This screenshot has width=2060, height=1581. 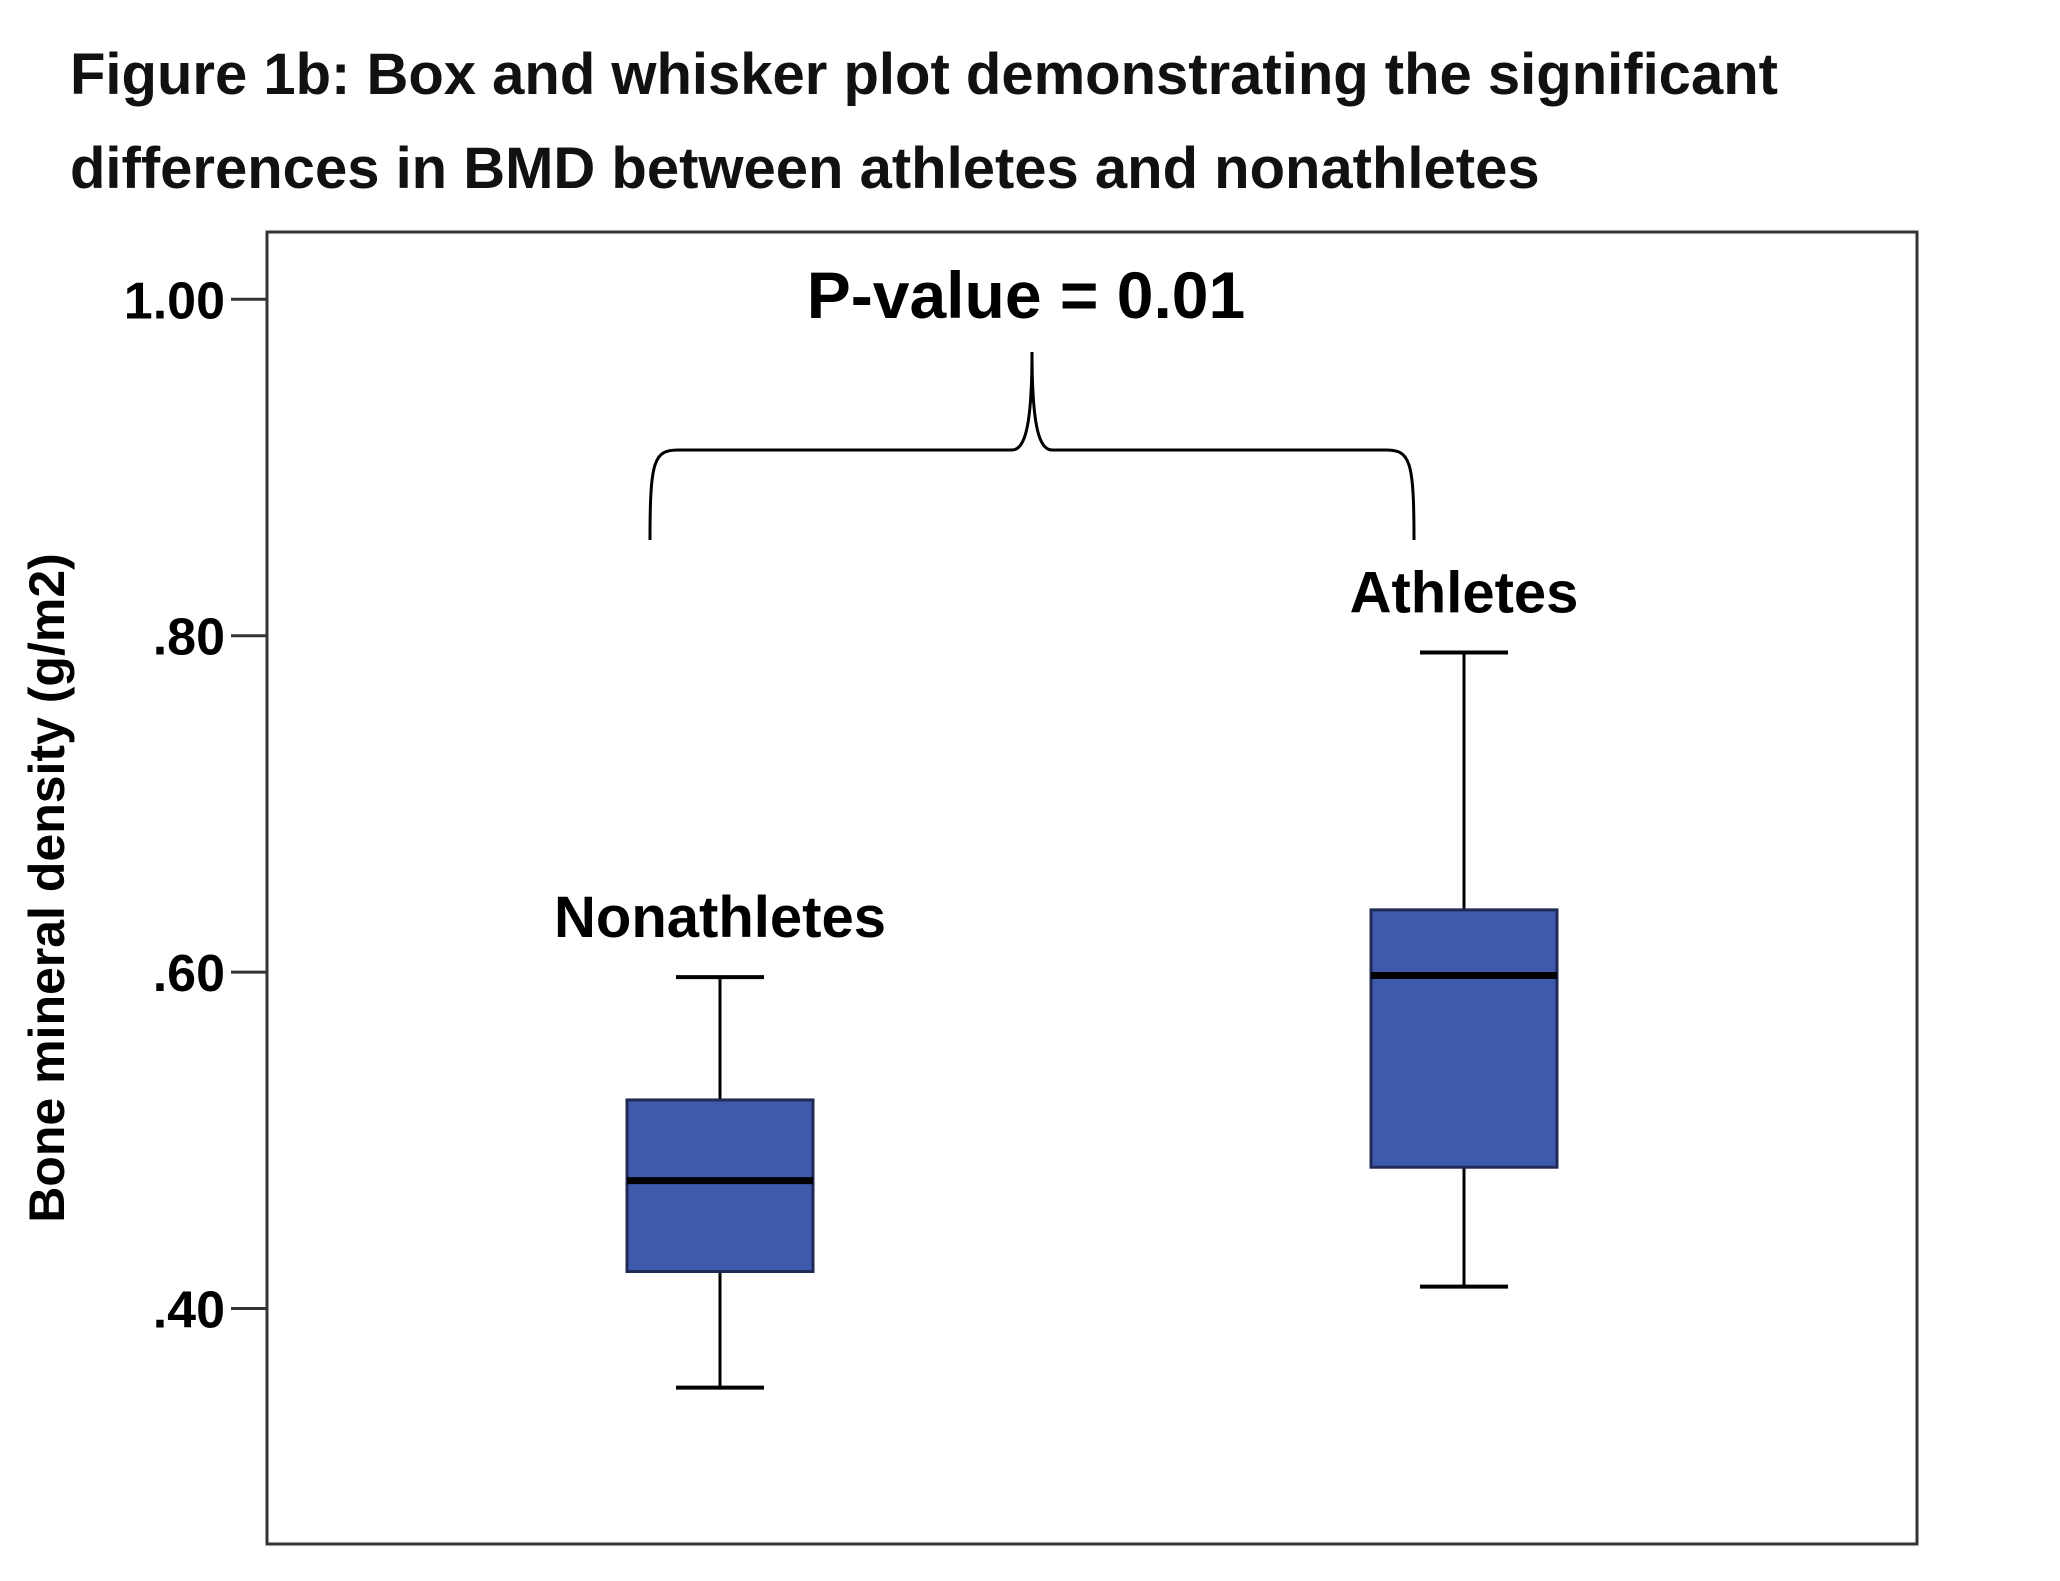 I want to click on y-tick-label: .60, so click(x=189, y=974).